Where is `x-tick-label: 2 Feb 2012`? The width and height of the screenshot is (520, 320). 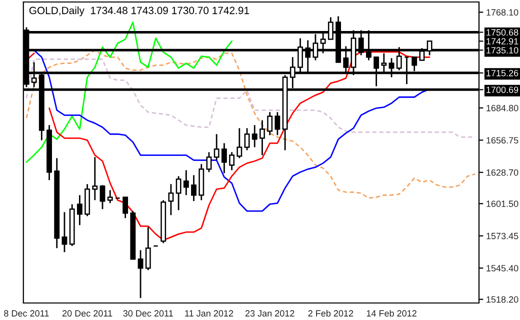
x-tick-label: 2 Feb 2012 is located at coordinates (331, 313).